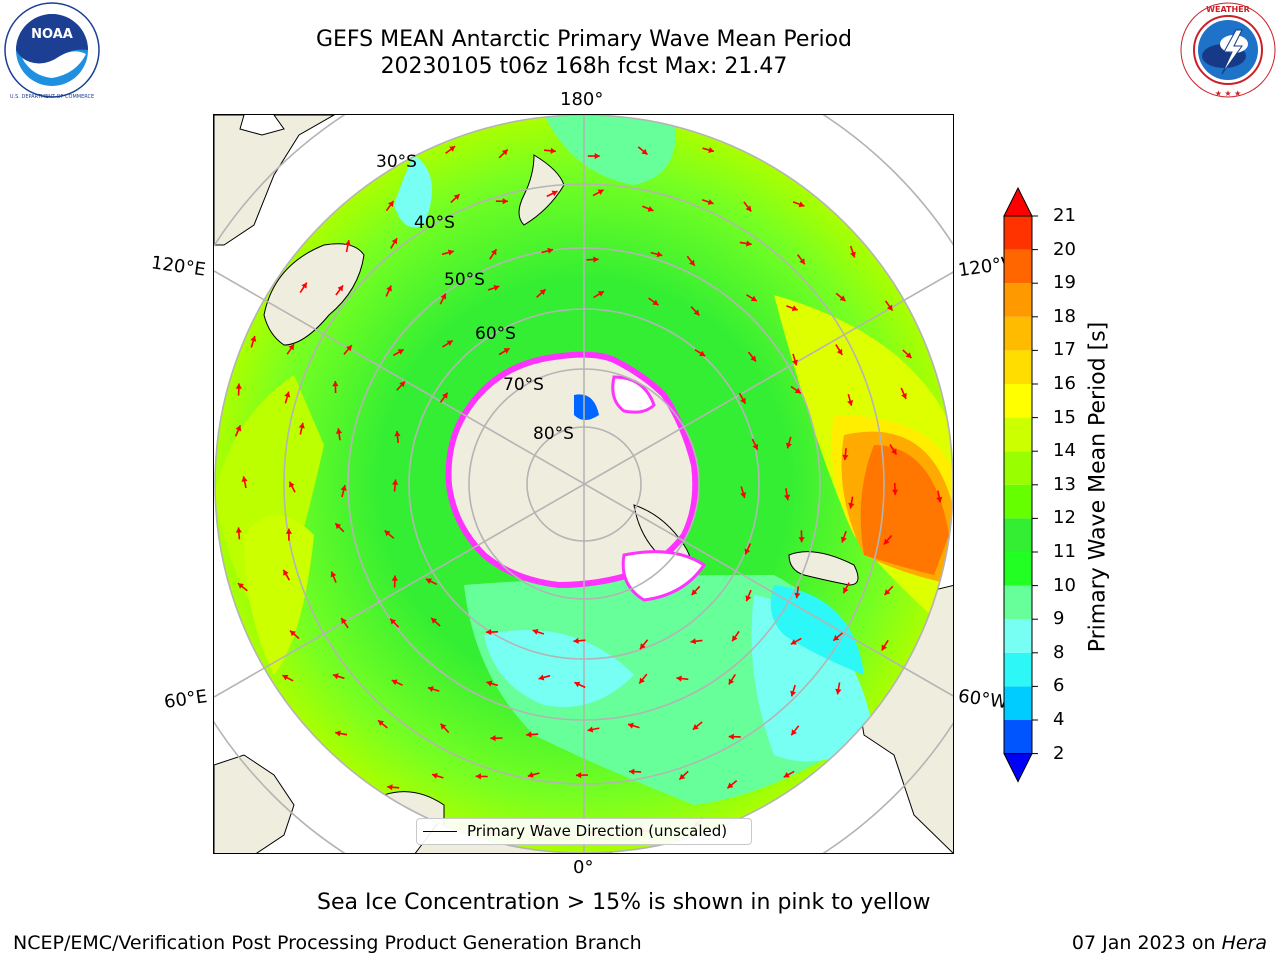 Image resolution: width=1280 pixels, height=960 pixels. Describe the element at coordinates (523, 385) in the screenshot. I see `lat-label-70s: 70°S` at that location.